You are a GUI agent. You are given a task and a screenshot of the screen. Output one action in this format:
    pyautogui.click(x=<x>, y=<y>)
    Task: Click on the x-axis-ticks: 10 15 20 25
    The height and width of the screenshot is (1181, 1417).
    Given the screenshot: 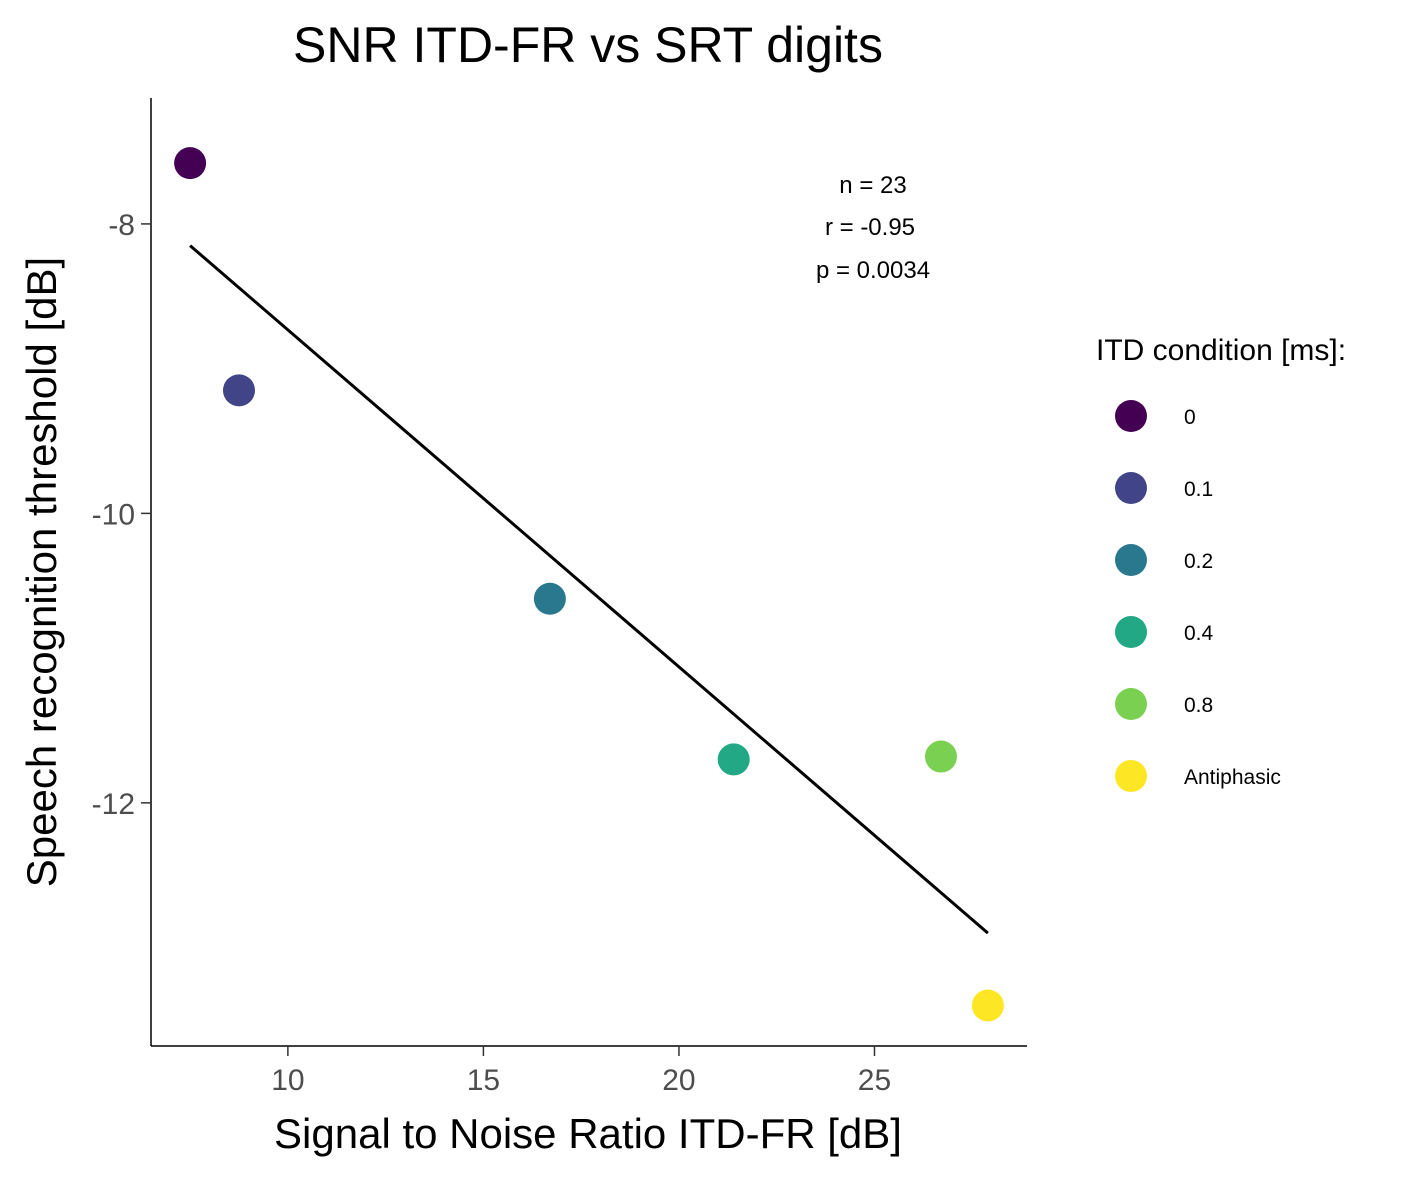 What is the action you would take?
    pyautogui.click(x=581, y=1071)
    